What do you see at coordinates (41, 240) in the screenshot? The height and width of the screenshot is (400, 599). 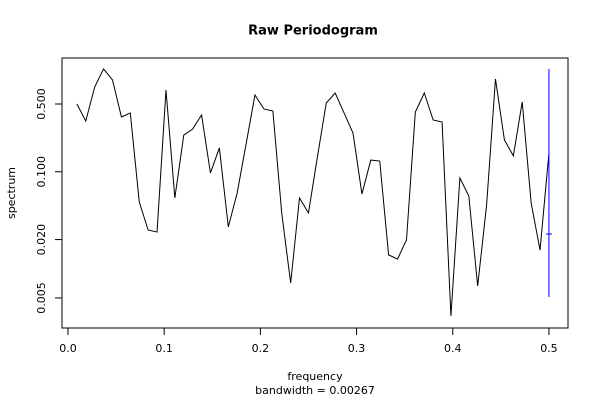 I see `y-tick-label: 0.020` at bounding box center [41, 240].